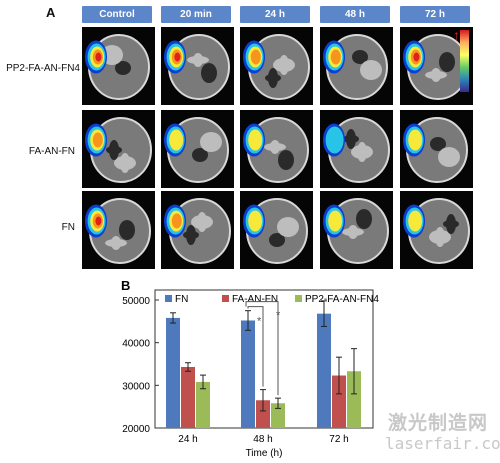 This screenshot has height=463, width=500. Describe the element at coordinates (342, 299) in the screenshot. I see `legend-label-2: PP2-FA-AN-FN4` at that location.